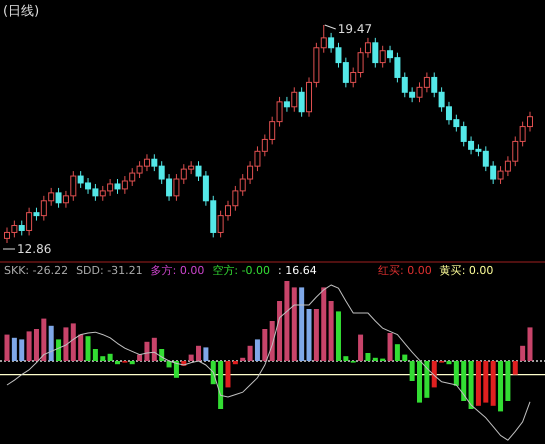 The image size is (545, 444). Describe the element at coordinates (21, 11) in the screenshot. I see `chart-title: (日线)` at that location.